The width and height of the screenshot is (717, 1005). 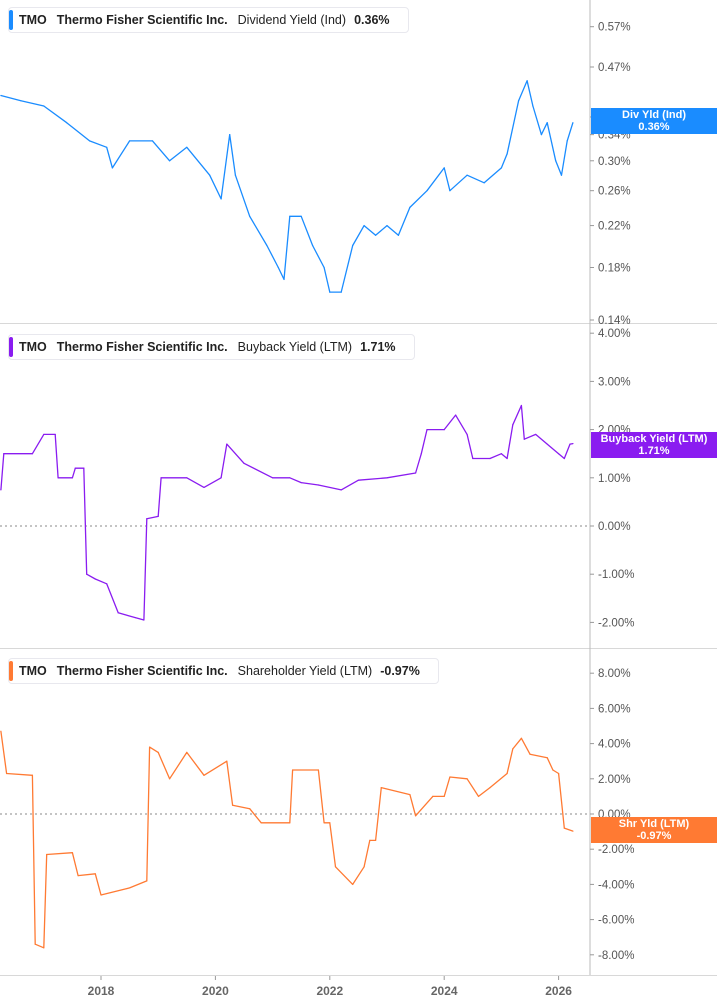 I want to click on current-value-badge-shareholder: Shr Yld (LTM) -0.97%, so click(x=654, y=830).